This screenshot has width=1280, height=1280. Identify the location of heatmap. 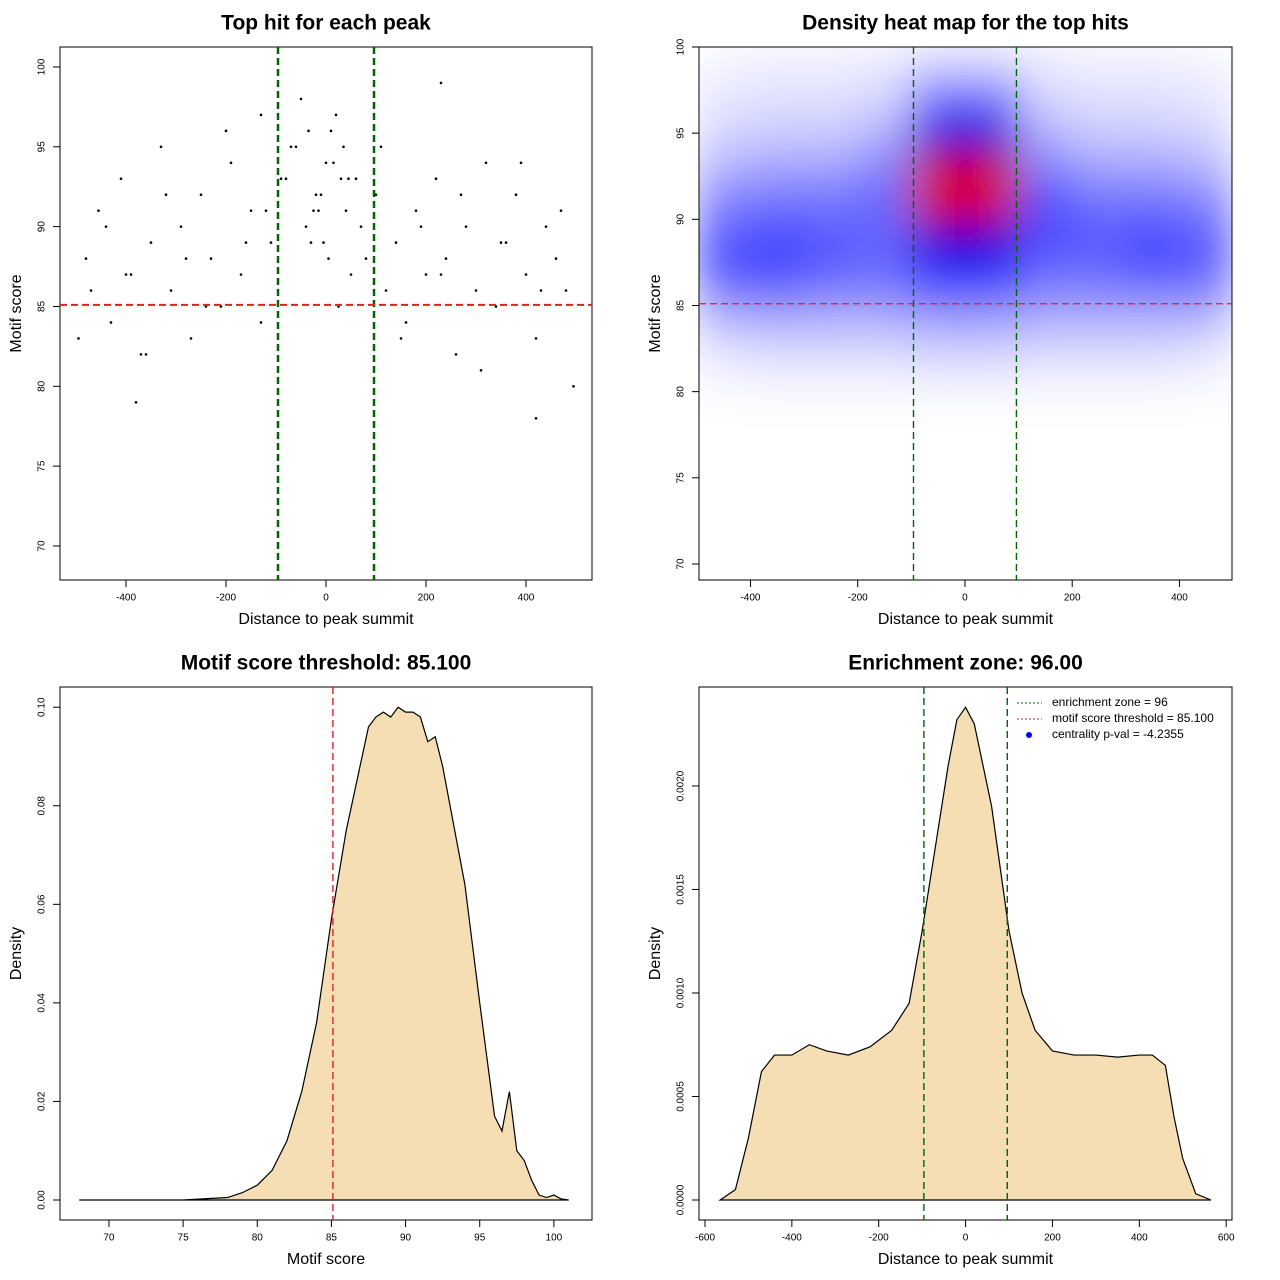
(965, 220).